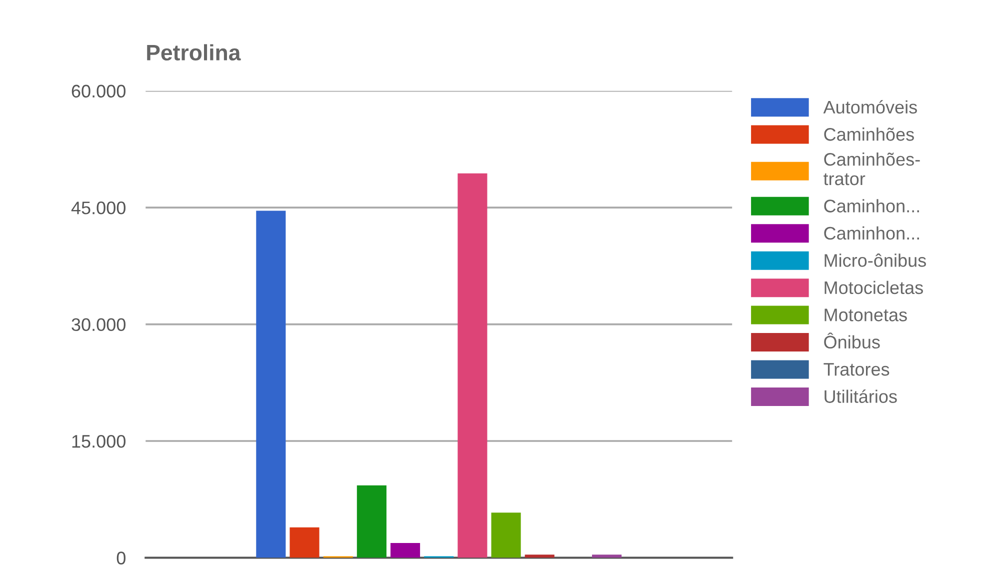  Describe the element at coordinates (99, 91) in the screenshot. I see `y-tick-label: 60.000` at that location.